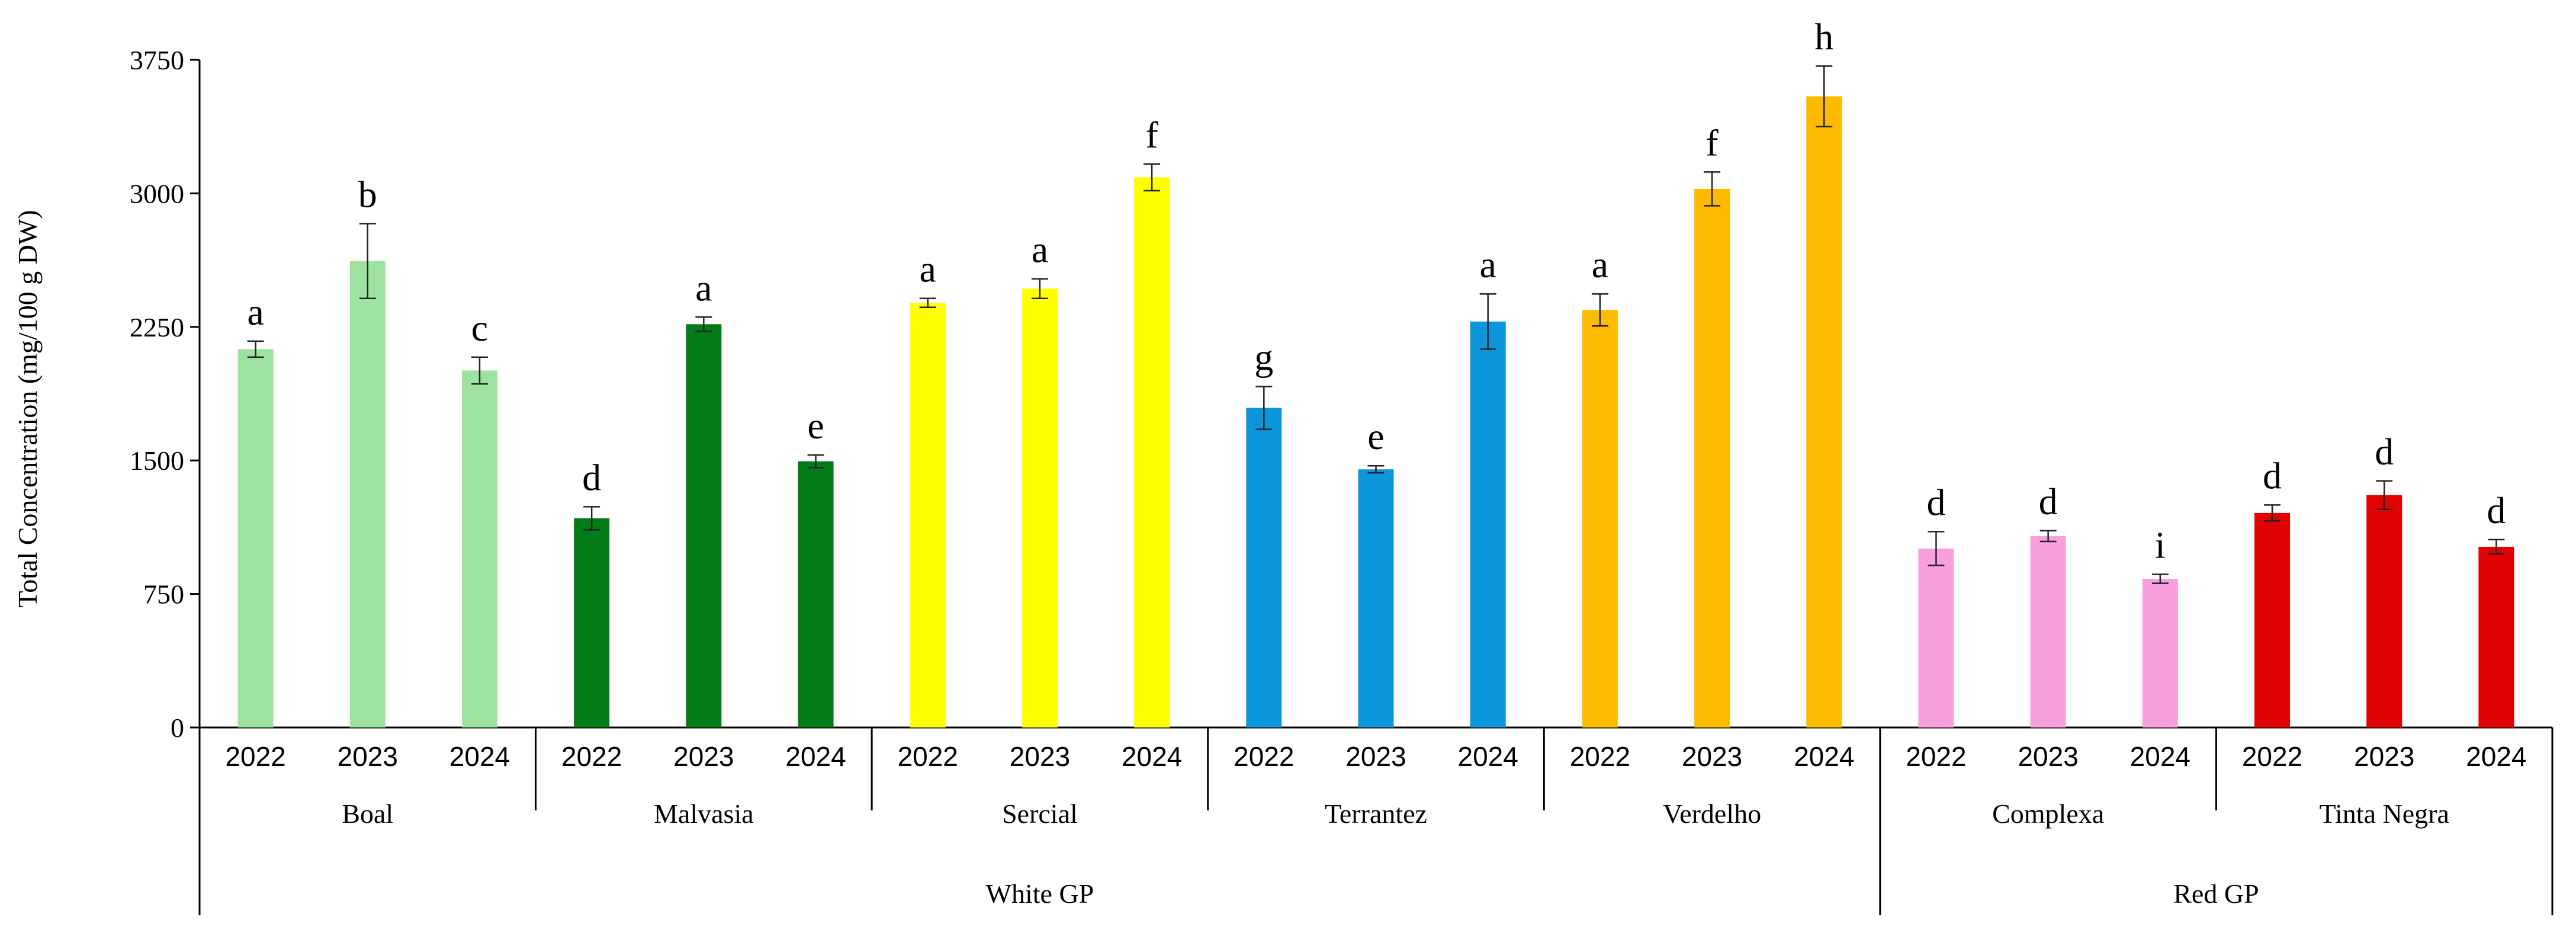  I want to click on cultivar-label: Sercial, so click(1040, 814).